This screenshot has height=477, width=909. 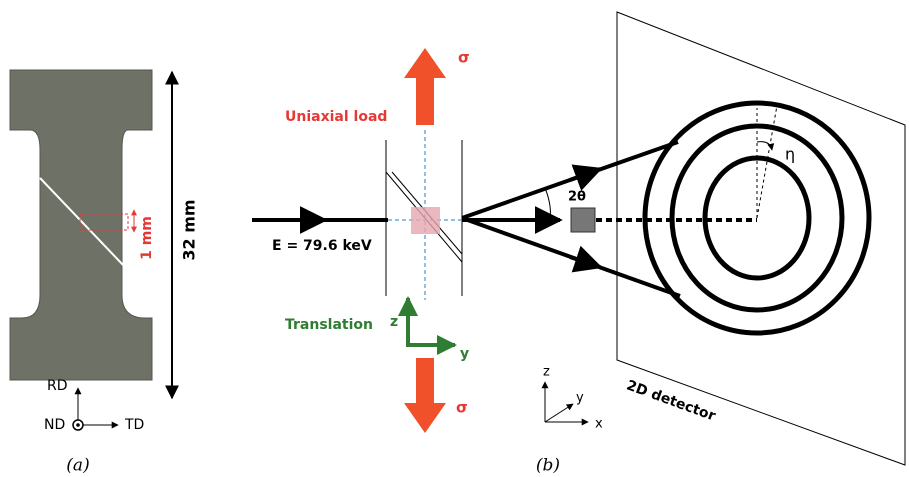 What do you see at coordinates (765, 146) in the screenshot?
I see `eta-arc` at bounding box center [765, 146].